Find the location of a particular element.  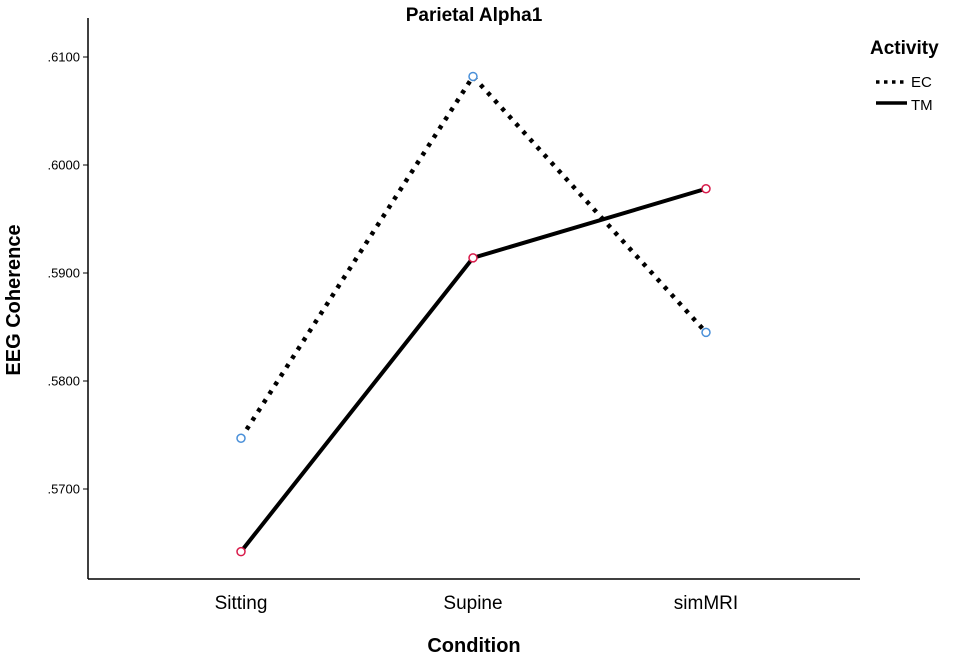

x-axis-title: Condition is located at coordinates (473, 646).